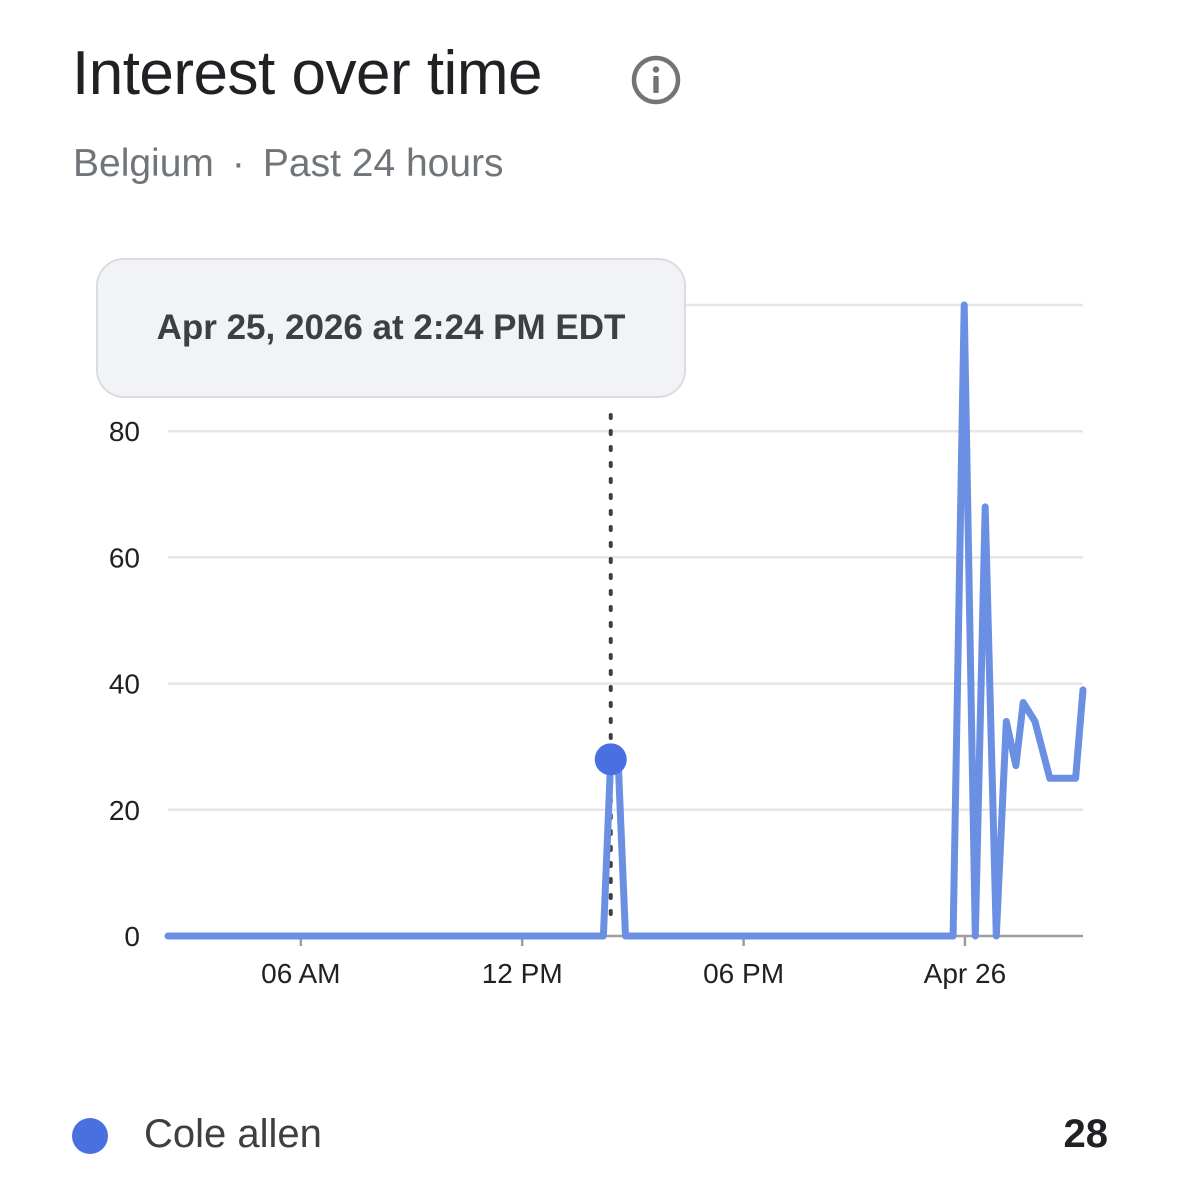 The width and height of the screenshot is (1179, 1194). I want to click on period-label: Past 24 hours, so click(383, 163).